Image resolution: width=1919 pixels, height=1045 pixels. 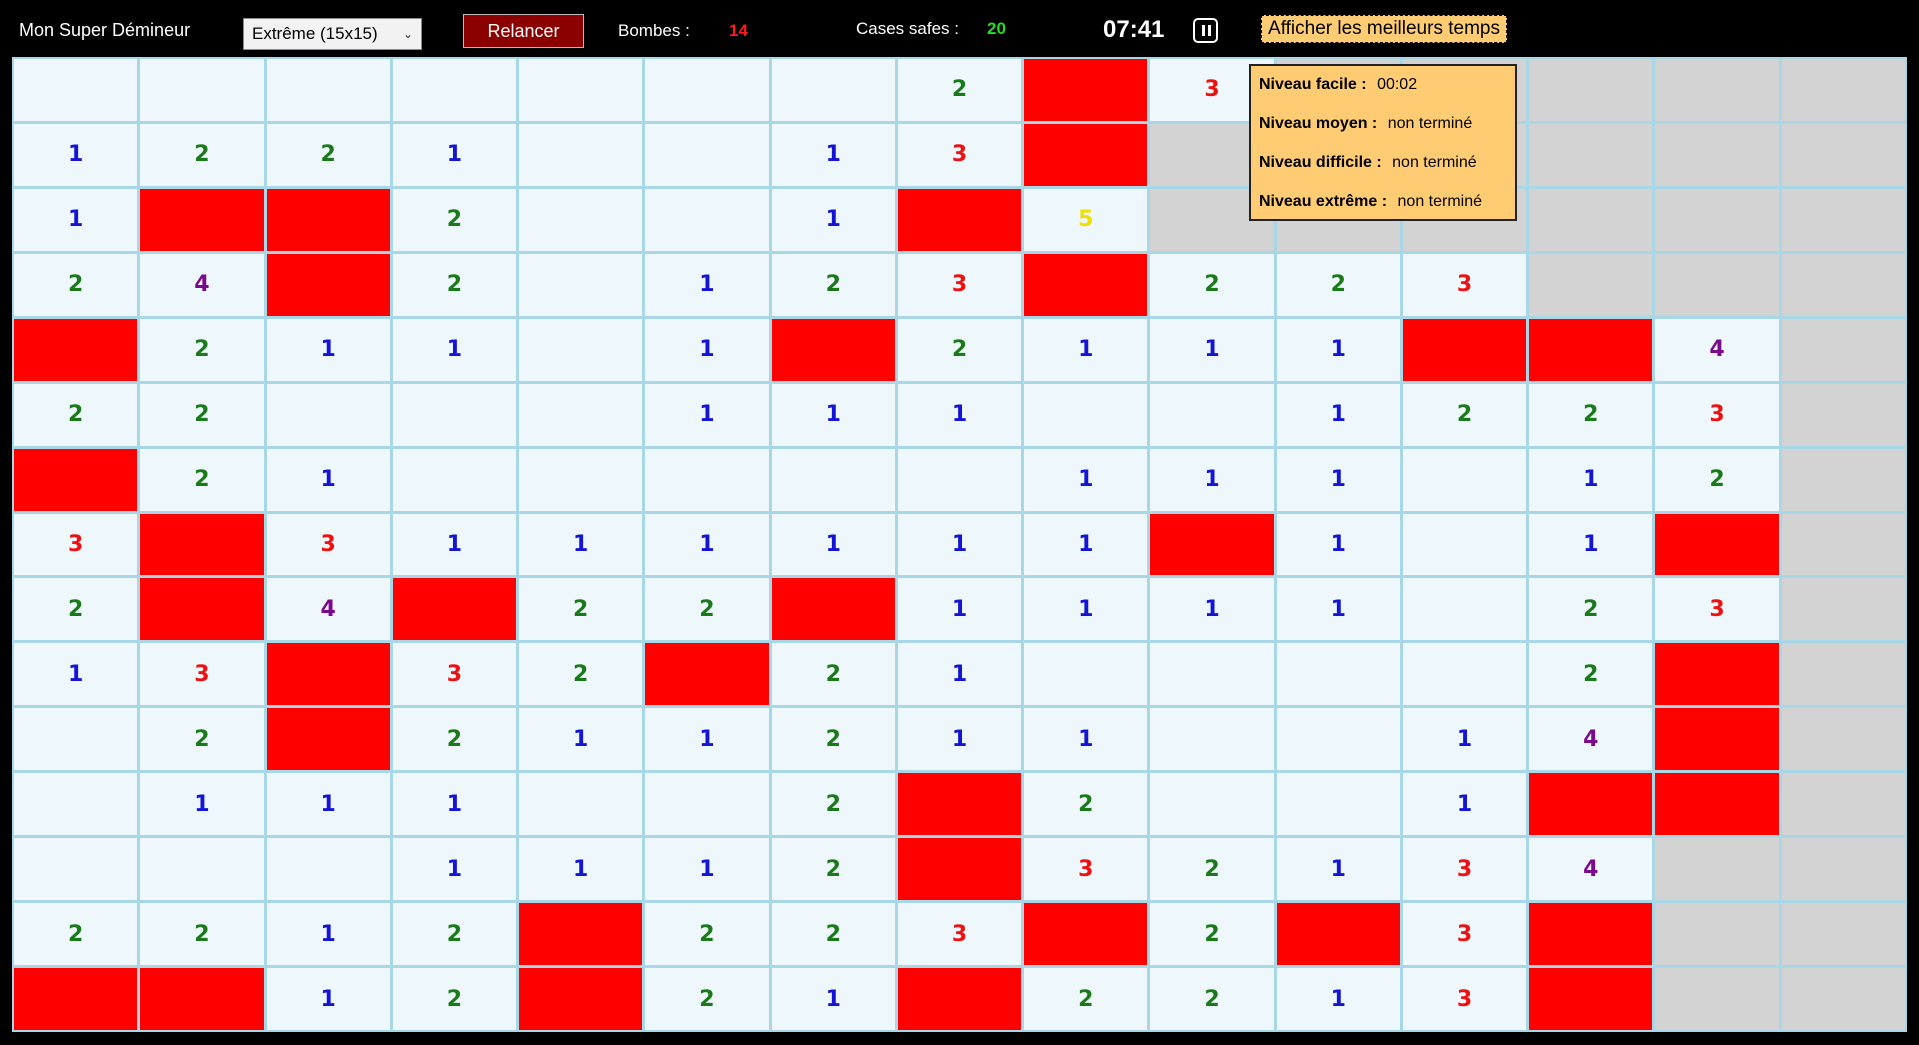 I want to click on best-times-button: Afficher les meilleurs temps, so click(x=1384, y=29).